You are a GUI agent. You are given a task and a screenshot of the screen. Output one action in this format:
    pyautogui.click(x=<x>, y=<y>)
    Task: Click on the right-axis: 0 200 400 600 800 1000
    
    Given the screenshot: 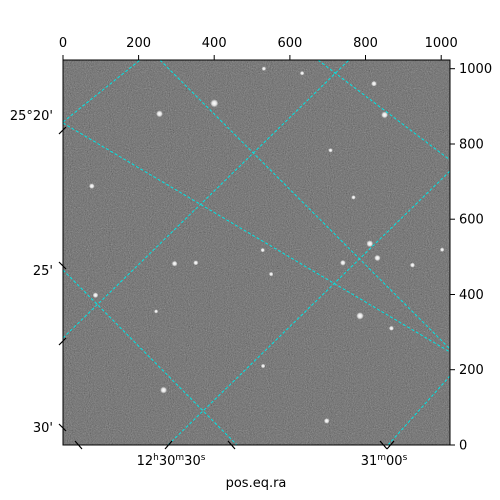 What is the action you would take?
    pyautogui.click(x=471, y=258)
    